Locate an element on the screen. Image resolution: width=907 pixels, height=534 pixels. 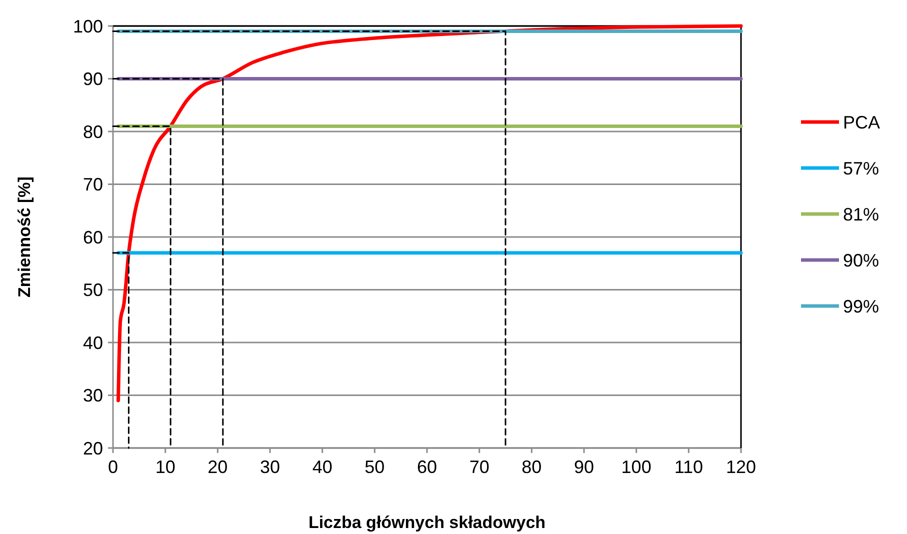
legend-label: 90% is located at coordinates (861, 260).